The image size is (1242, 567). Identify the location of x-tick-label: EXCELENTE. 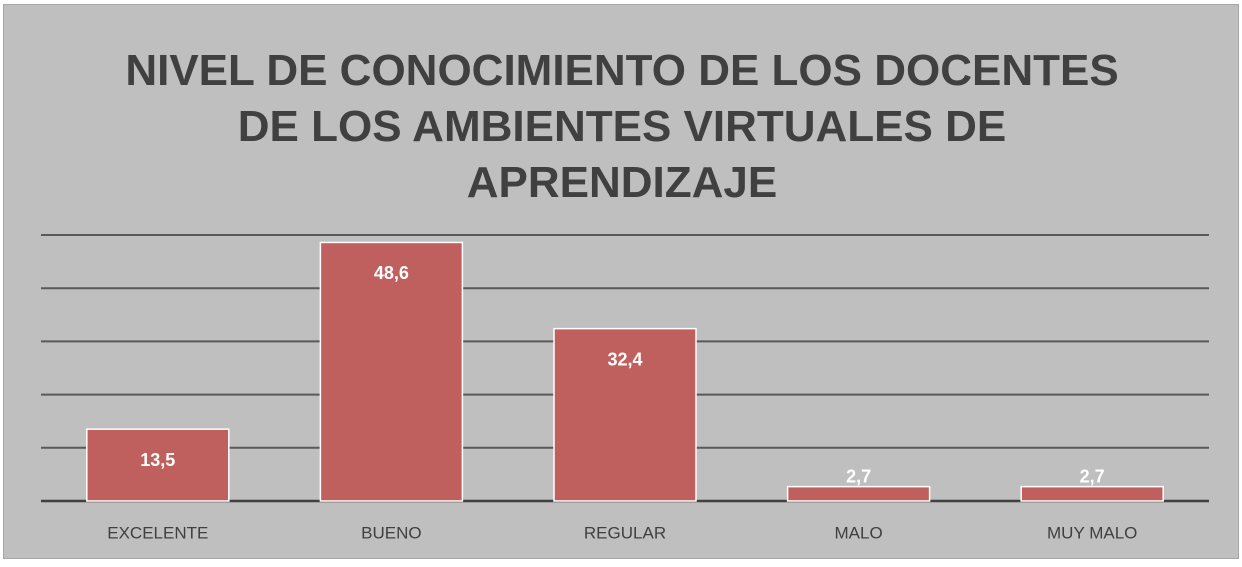
(157, 532).